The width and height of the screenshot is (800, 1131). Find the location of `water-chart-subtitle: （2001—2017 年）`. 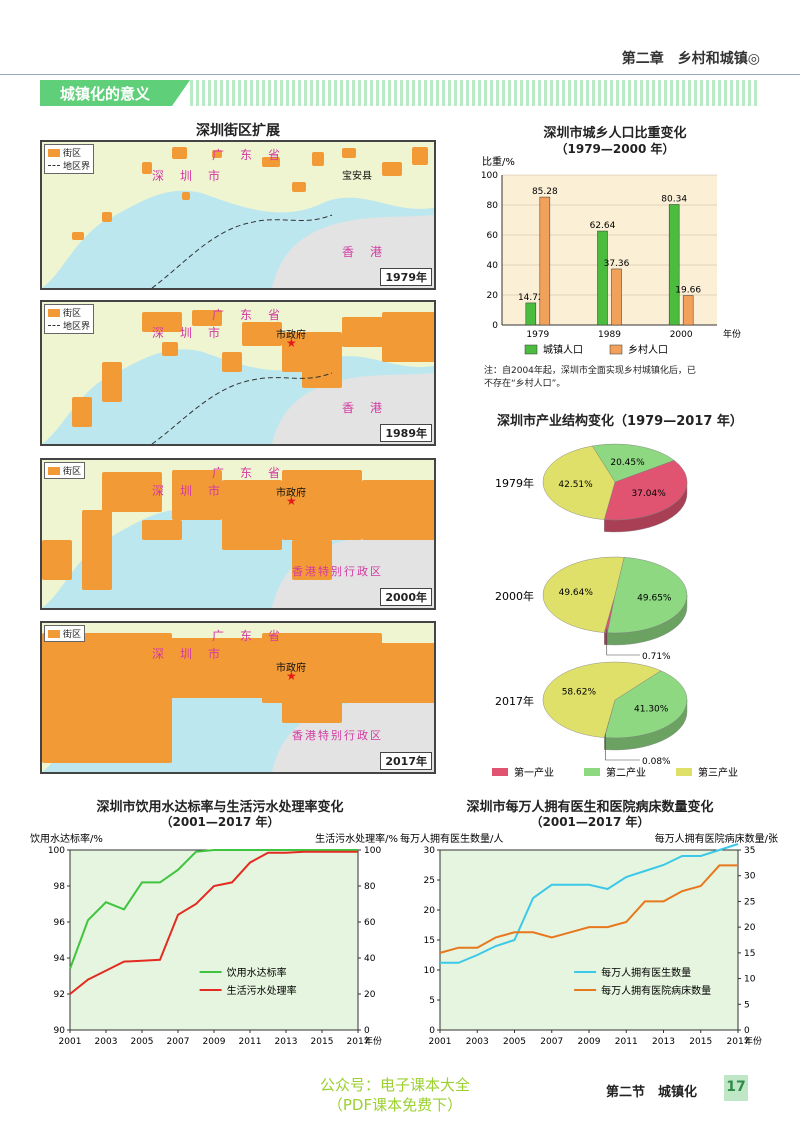

water-chart-subtitle: （2001—2017 年） is located at coordinates (220, 822).